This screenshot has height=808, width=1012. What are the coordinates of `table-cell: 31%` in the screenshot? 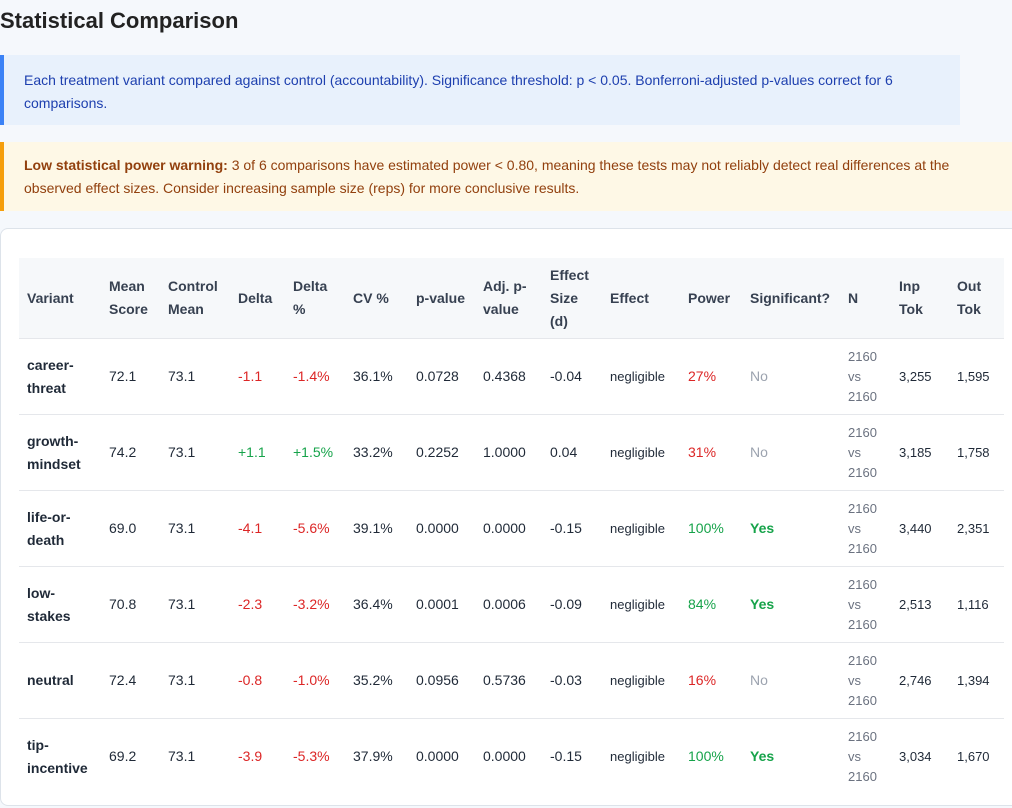 It's located at (711, 452).